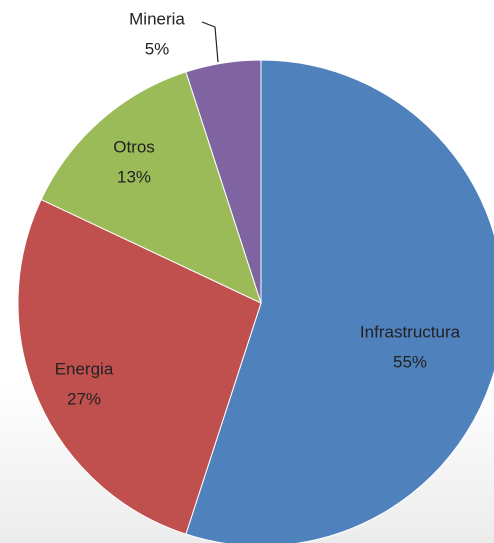  I want to click on slice-label: Otros, so click(134, 146).